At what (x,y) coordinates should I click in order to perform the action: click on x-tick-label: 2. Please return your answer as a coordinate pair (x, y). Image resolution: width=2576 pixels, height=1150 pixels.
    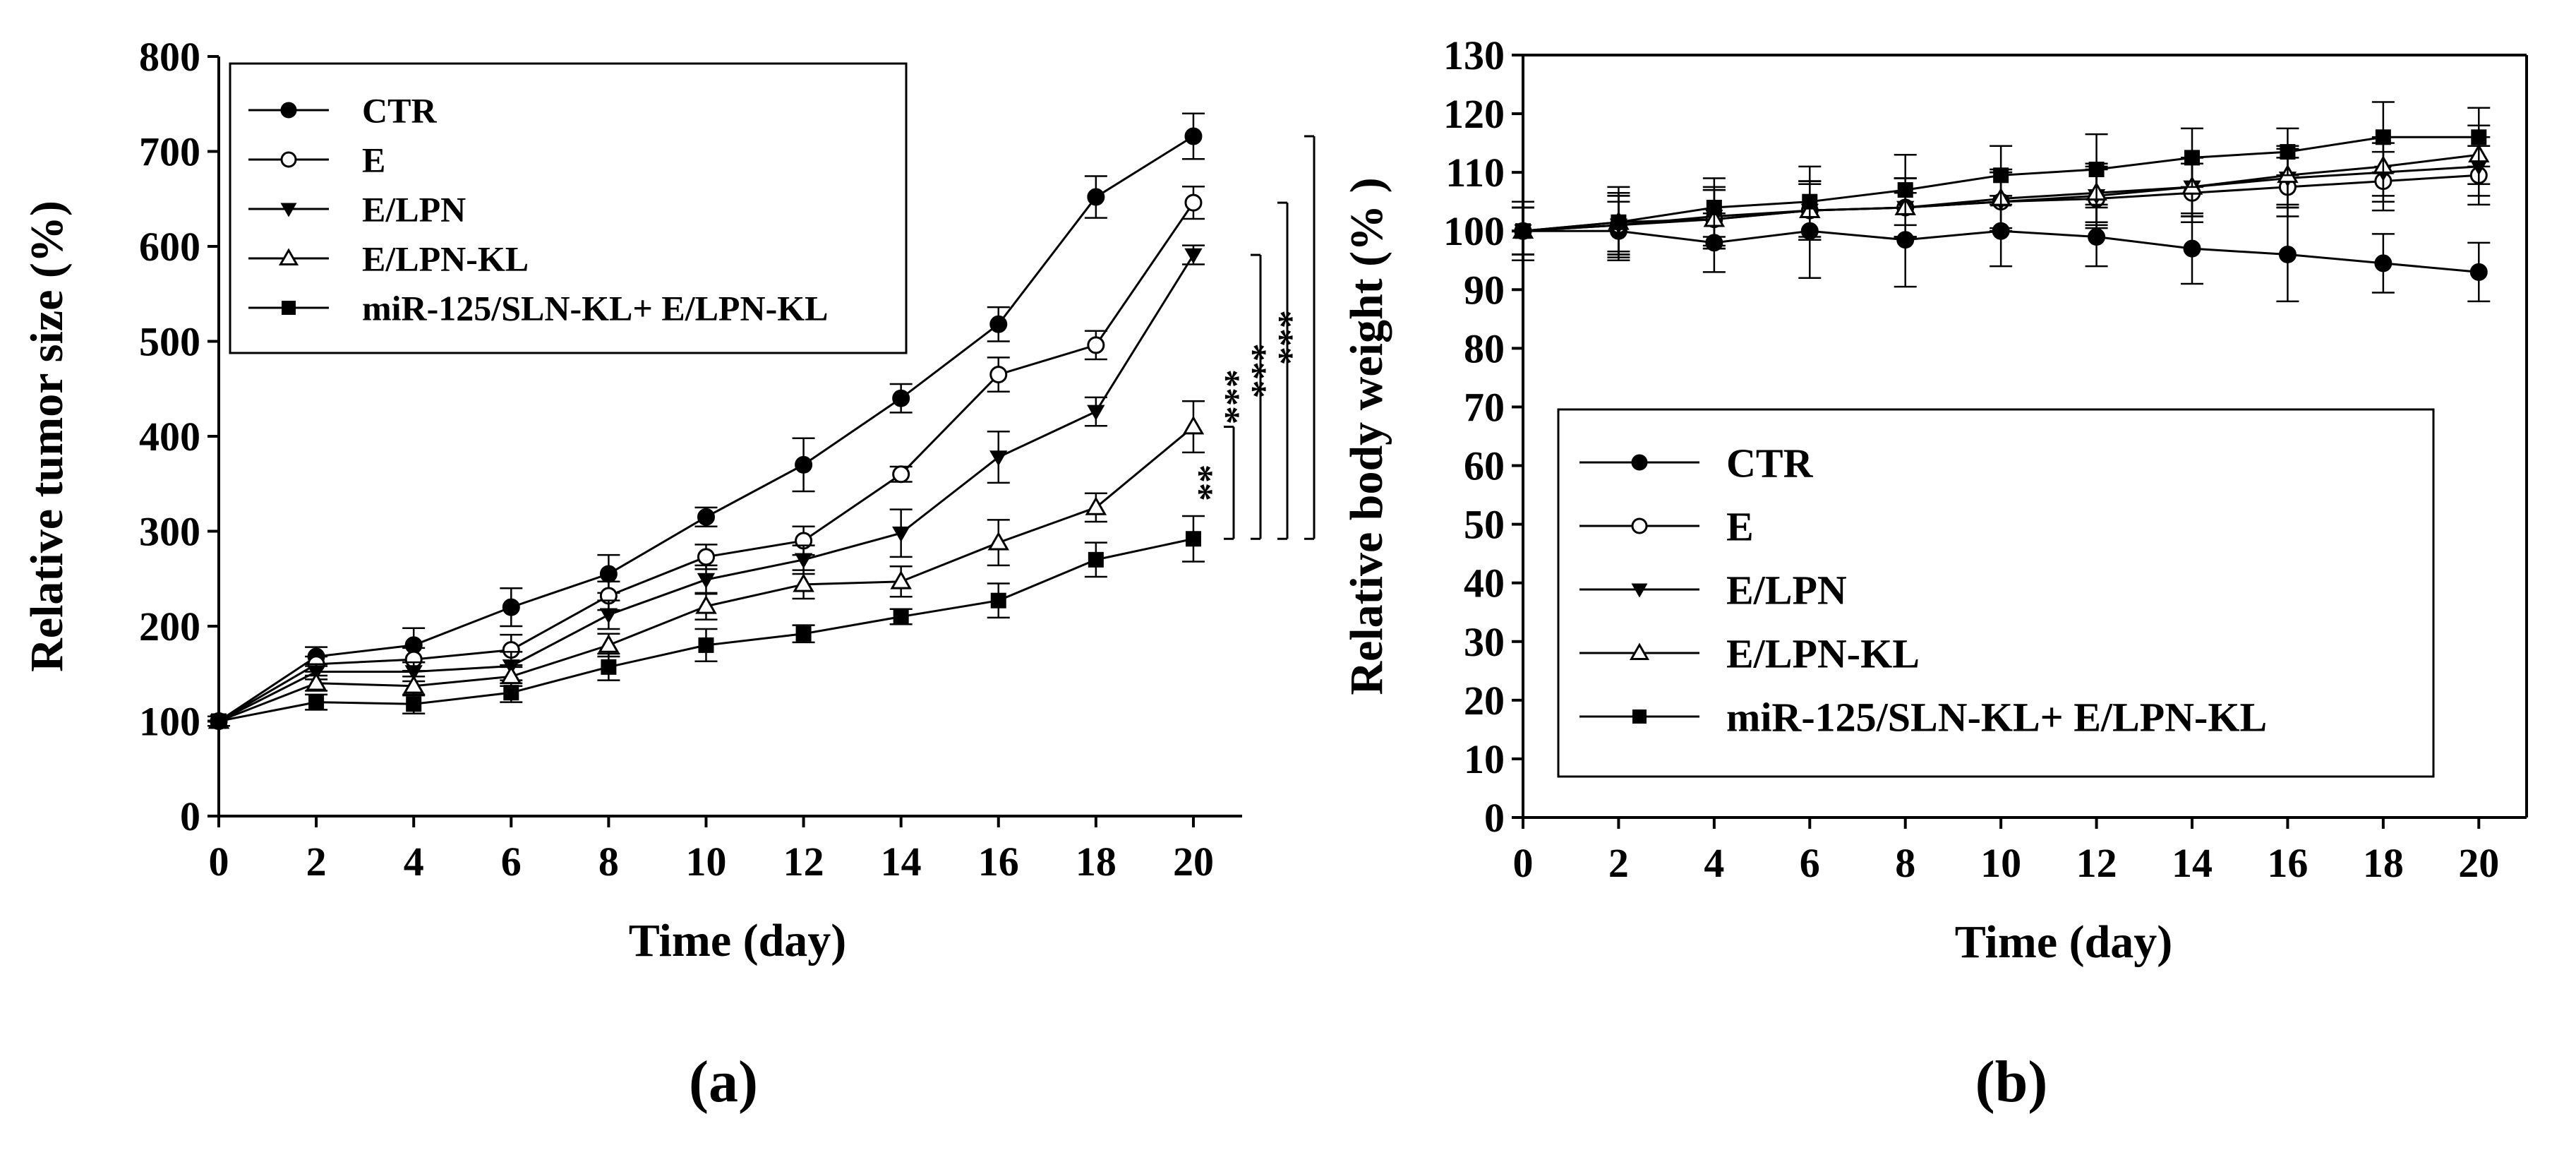
    Looking at the image, I should click on (316, 862).